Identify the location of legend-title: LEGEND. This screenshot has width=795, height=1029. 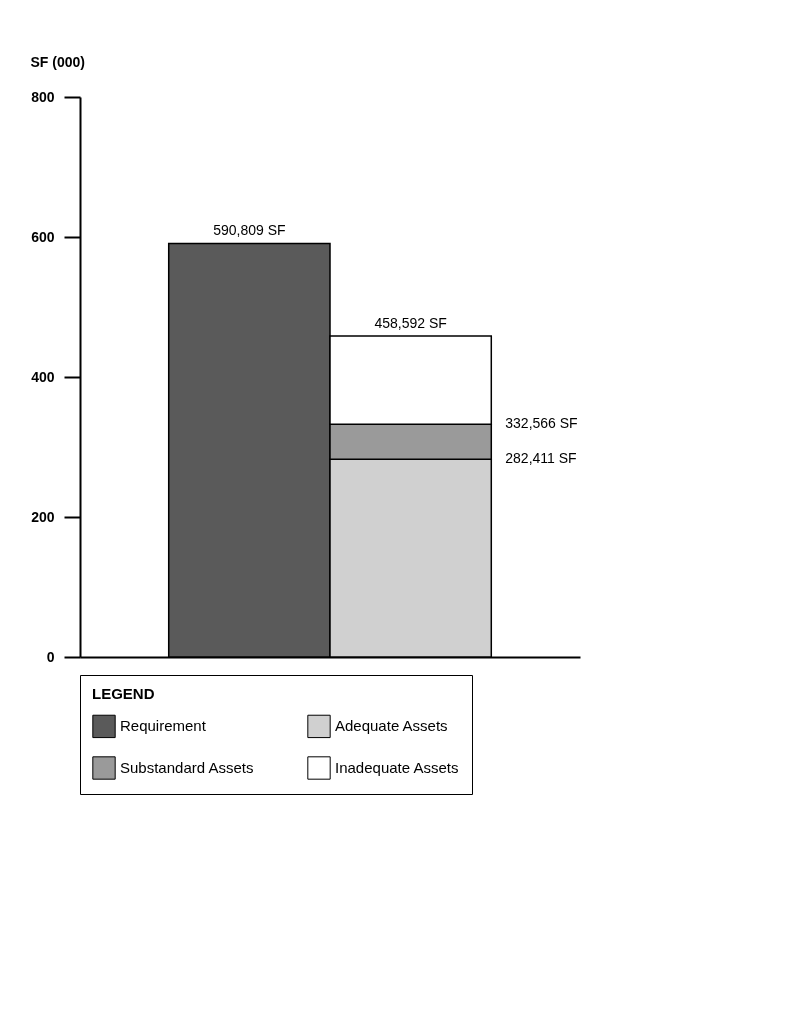
(123, 693).